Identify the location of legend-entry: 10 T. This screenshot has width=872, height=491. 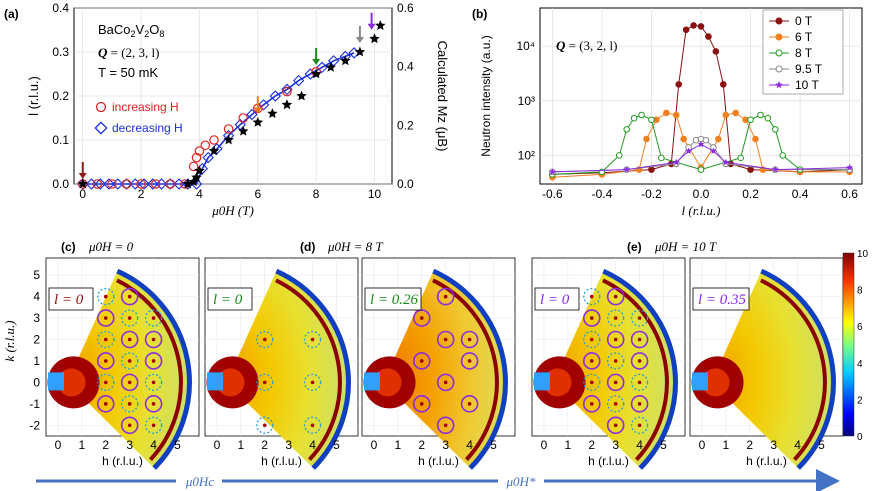
(807, 85).